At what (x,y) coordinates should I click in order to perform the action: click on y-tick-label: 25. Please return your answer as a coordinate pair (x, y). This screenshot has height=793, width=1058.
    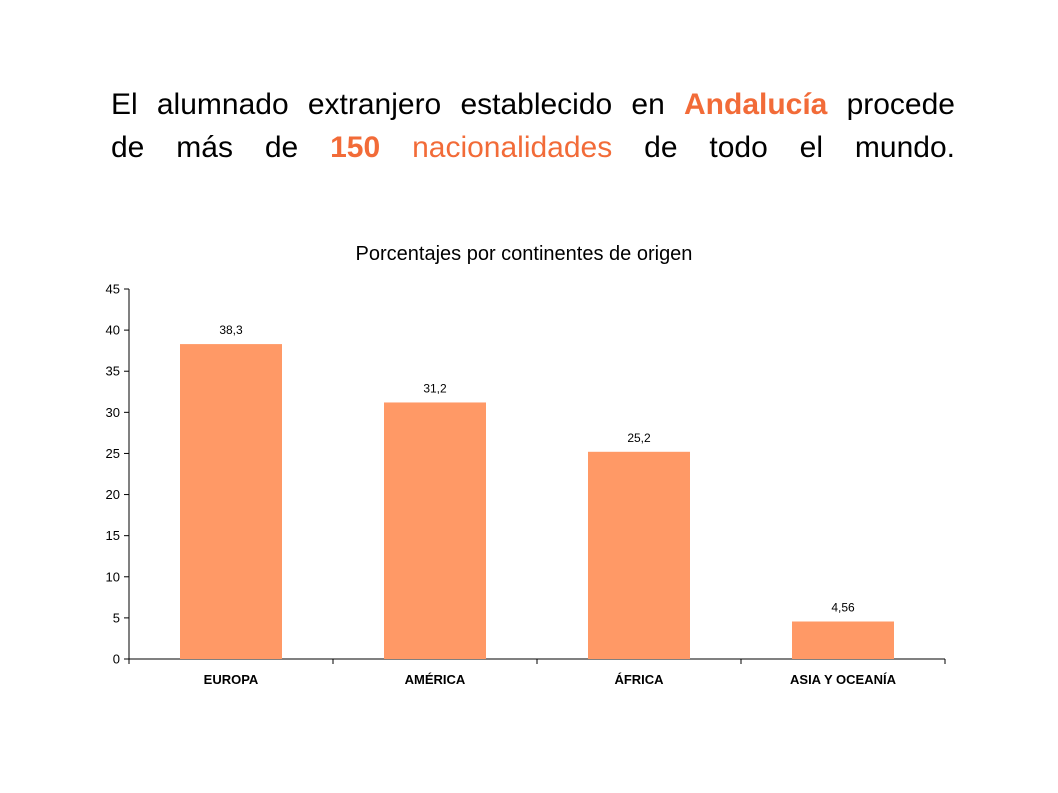
    Looking at the image, I should click on (113, 453).